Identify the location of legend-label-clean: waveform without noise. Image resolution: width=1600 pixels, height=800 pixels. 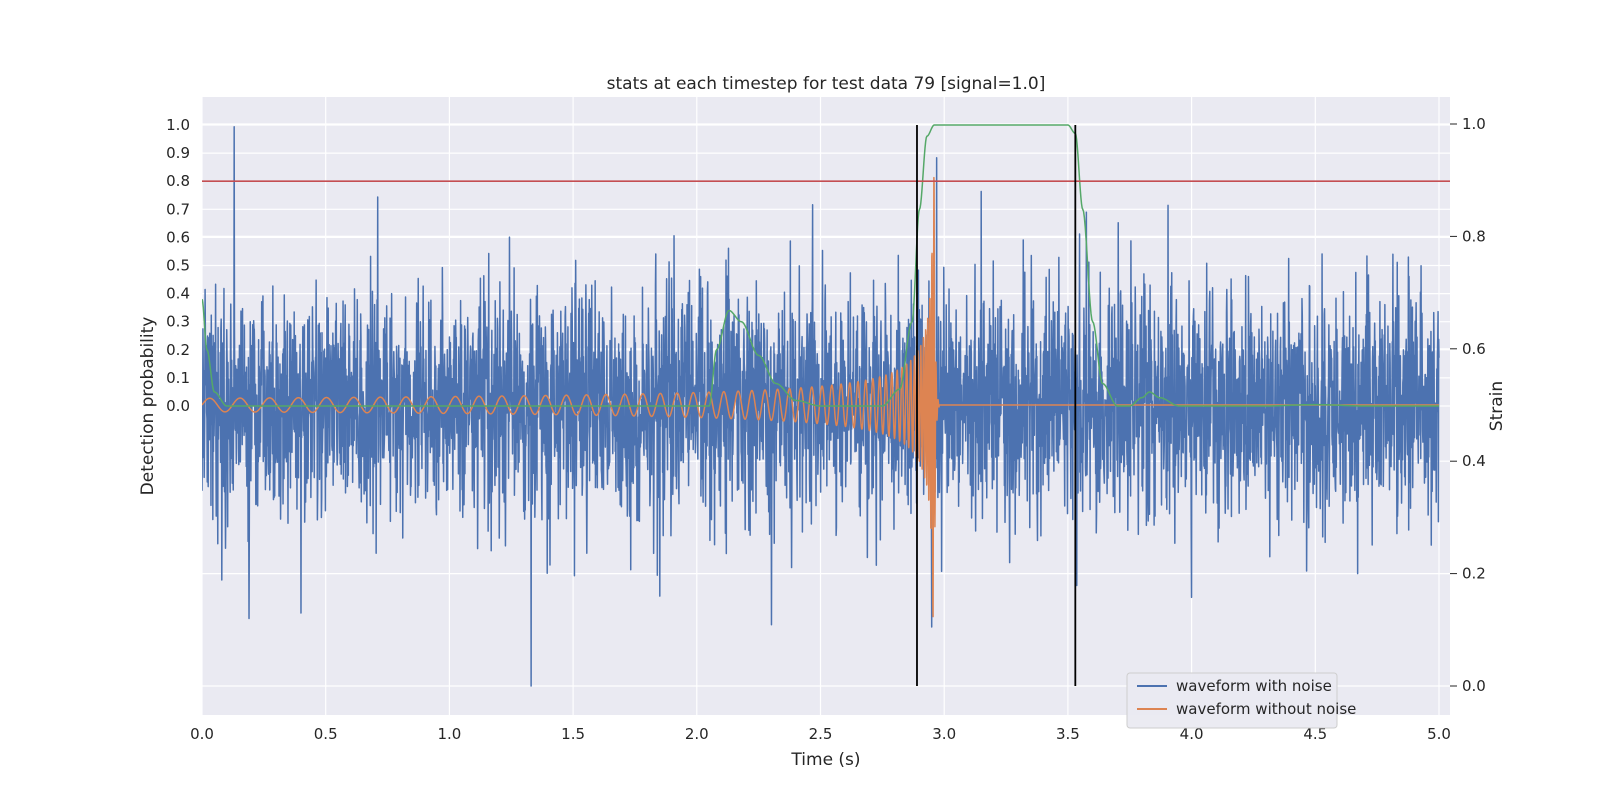
(1266, 709).